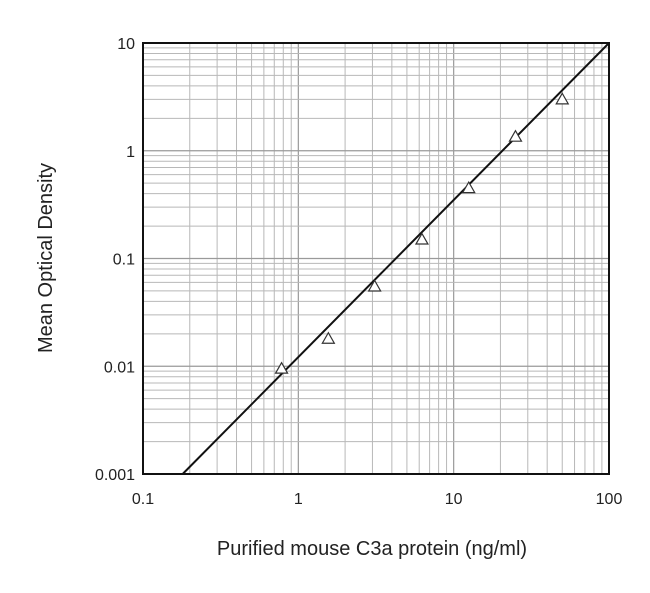  I want to click on x-axis-label: Purified mouse C3a protein (ng/ml), so click(372, 549).